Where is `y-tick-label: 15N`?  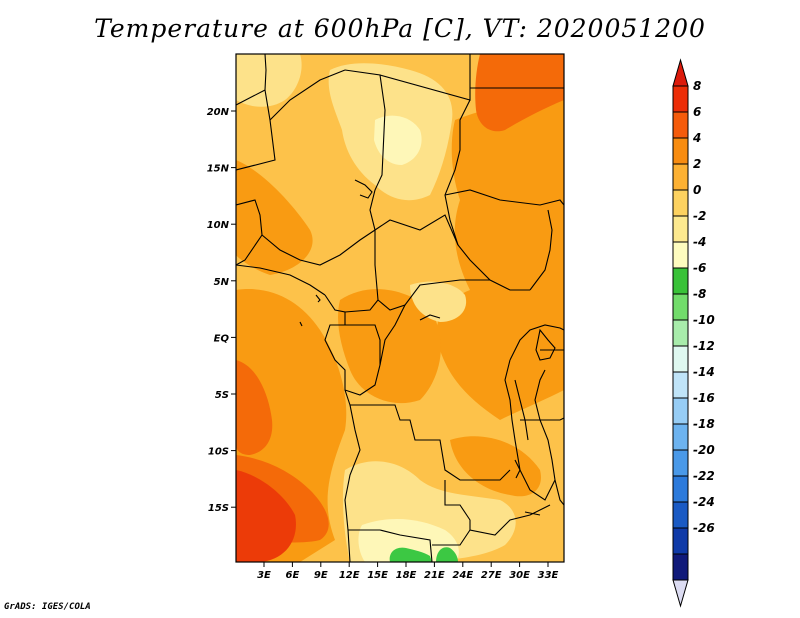
y-tick-label: 15N is located at coordinates (218, 169).